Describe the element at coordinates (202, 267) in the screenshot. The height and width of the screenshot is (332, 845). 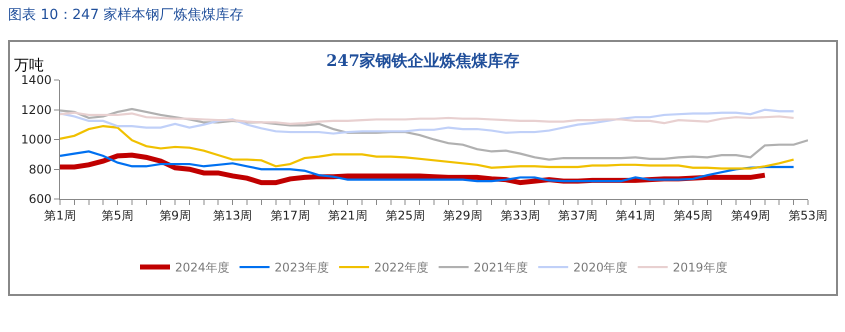
I see `legend-label: 2024年度` at that location.